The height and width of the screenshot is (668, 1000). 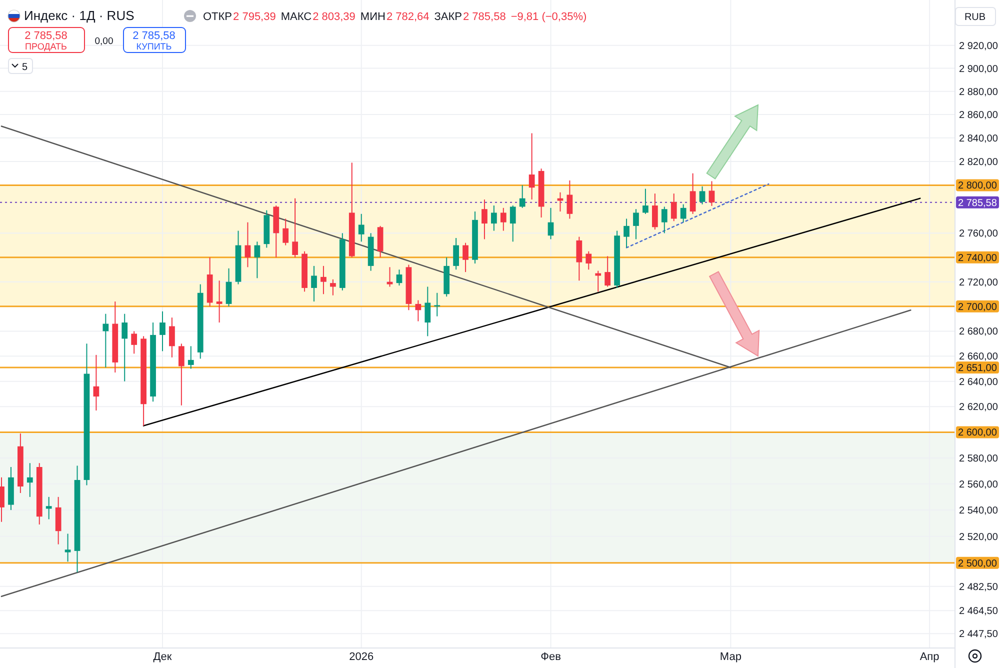 What do you see at coordinates (104, 41) in the screenshot?
I see `annotation: 0,00` at bounding box center [104, 41].